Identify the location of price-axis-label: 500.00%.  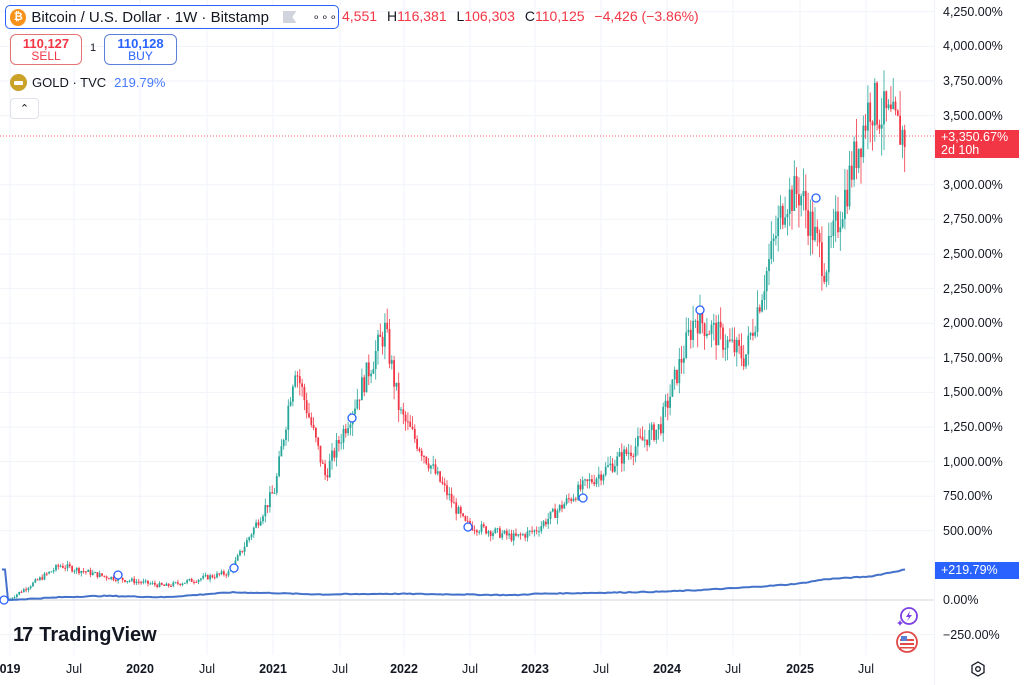
(968, 530).